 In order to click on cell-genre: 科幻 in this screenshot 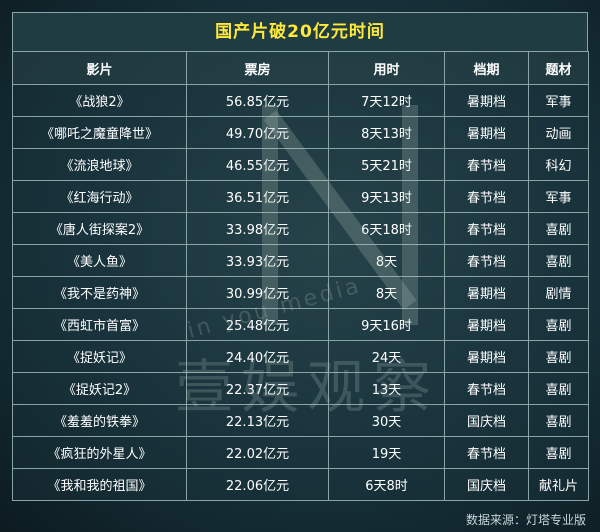, I will do `click(558, 164)`.